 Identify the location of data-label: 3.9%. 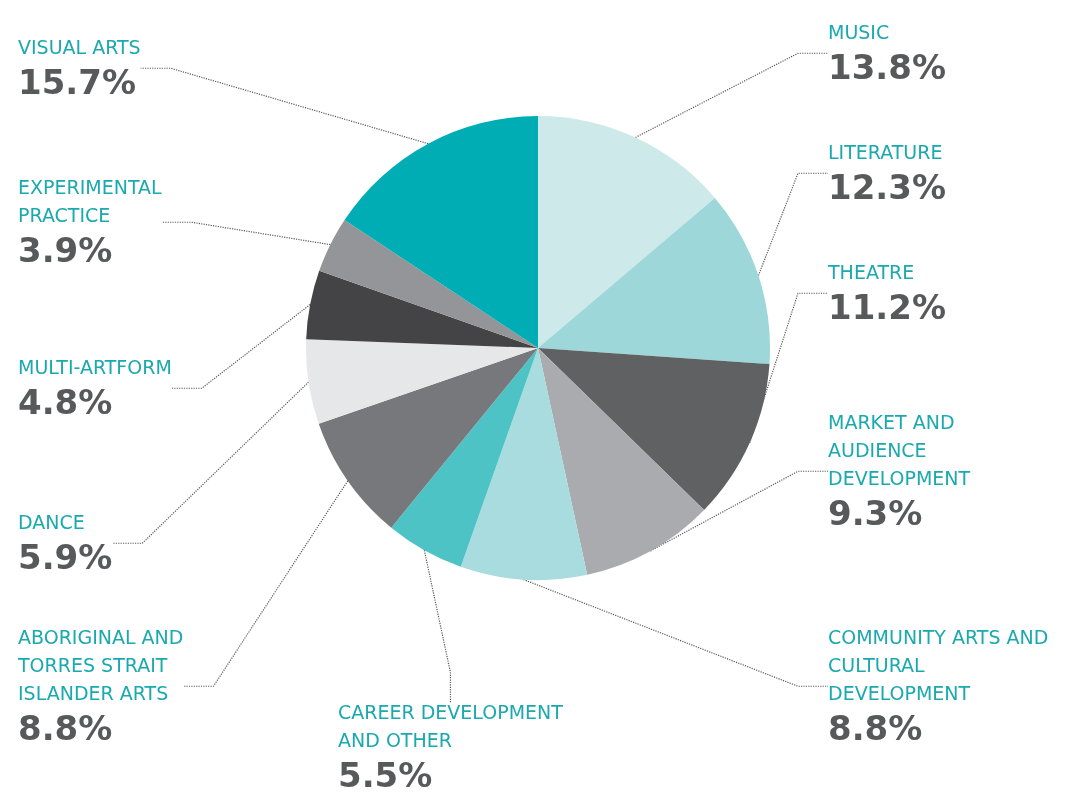
(65, 250).